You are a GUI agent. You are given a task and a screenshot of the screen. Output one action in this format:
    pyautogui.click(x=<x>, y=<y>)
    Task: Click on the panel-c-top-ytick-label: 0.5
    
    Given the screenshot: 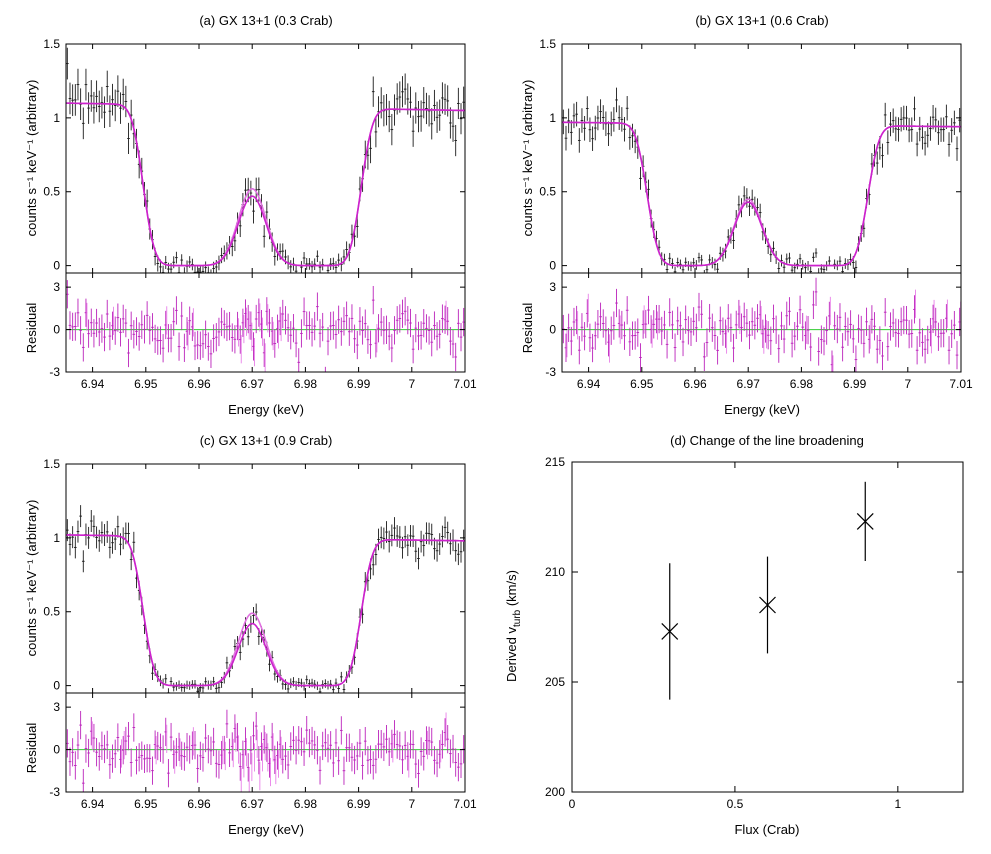 What is the action you would take?
    pyautogui.click(x=51, y=612)
    